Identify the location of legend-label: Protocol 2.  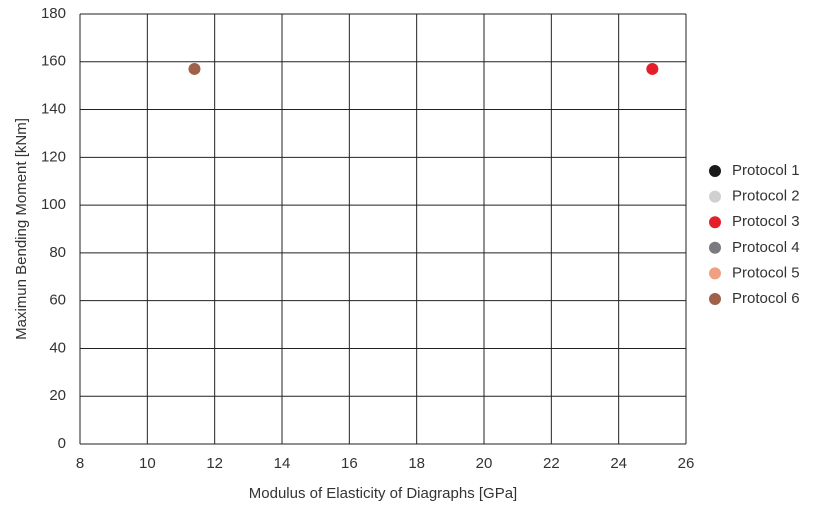
(766, 196).